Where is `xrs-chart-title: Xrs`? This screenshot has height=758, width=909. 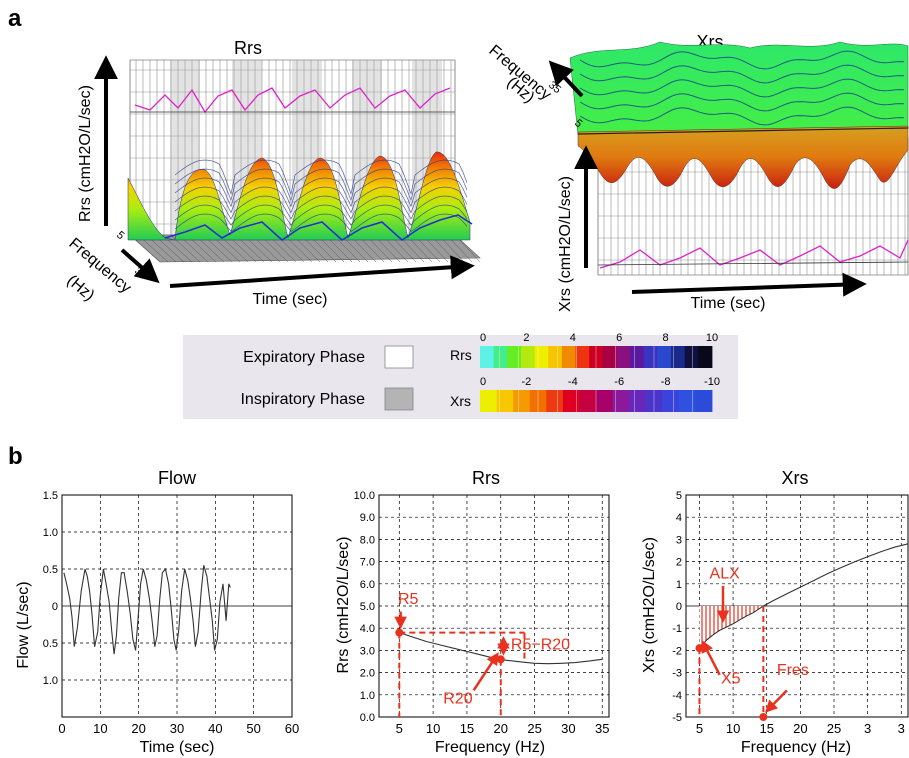 xrs-chart-title: Xrs is located at coordinates (795, 478).